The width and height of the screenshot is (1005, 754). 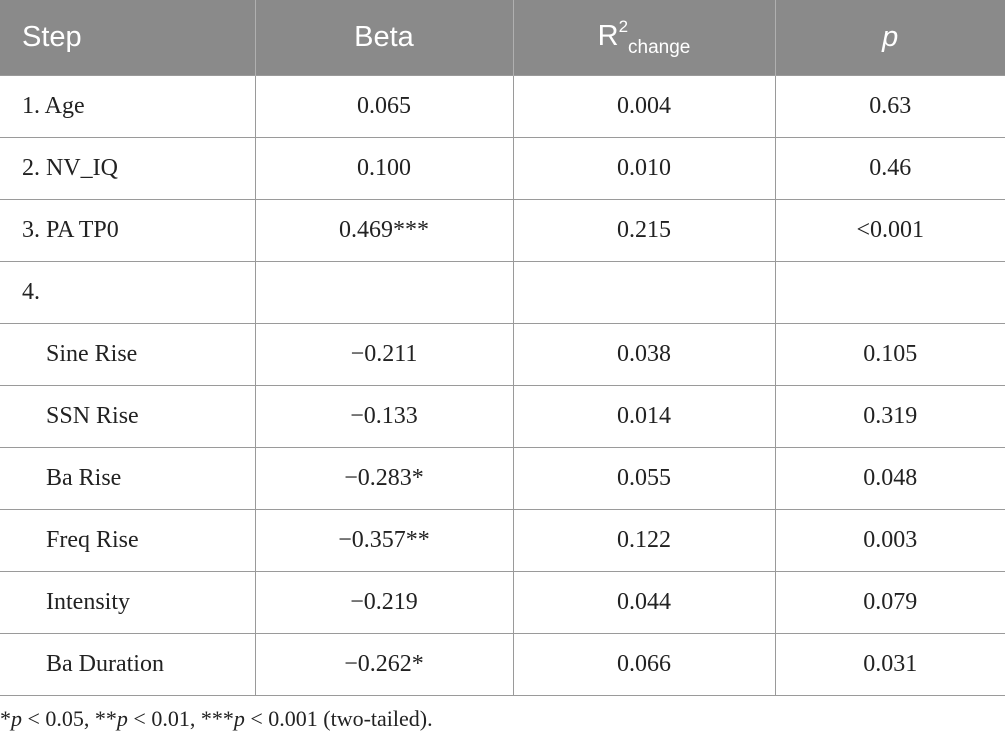 I want to click on cell-beta: −0.262*, so click(x=384, y=664).